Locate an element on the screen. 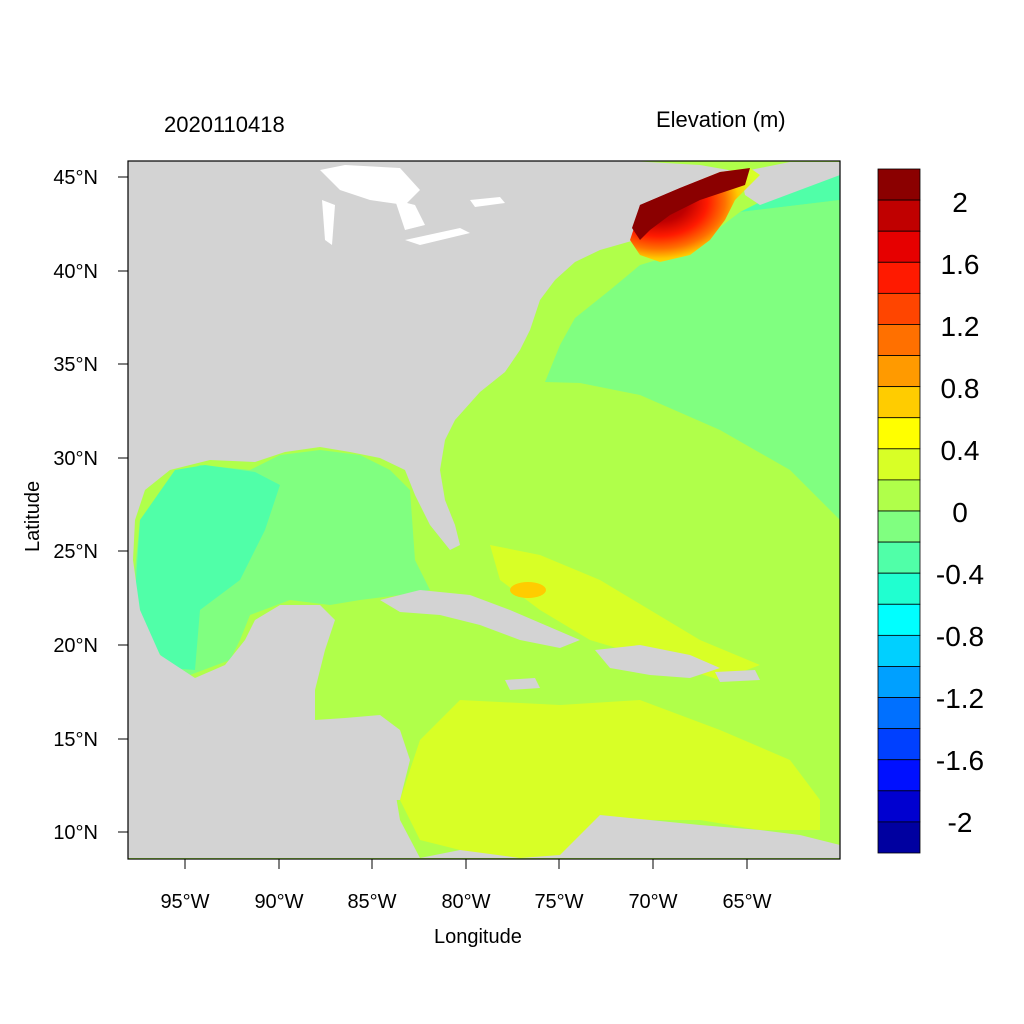 The height and width of the screenshot is (1024, 1024). y-tick-label: 20°N is located at coordinates (75, 646).